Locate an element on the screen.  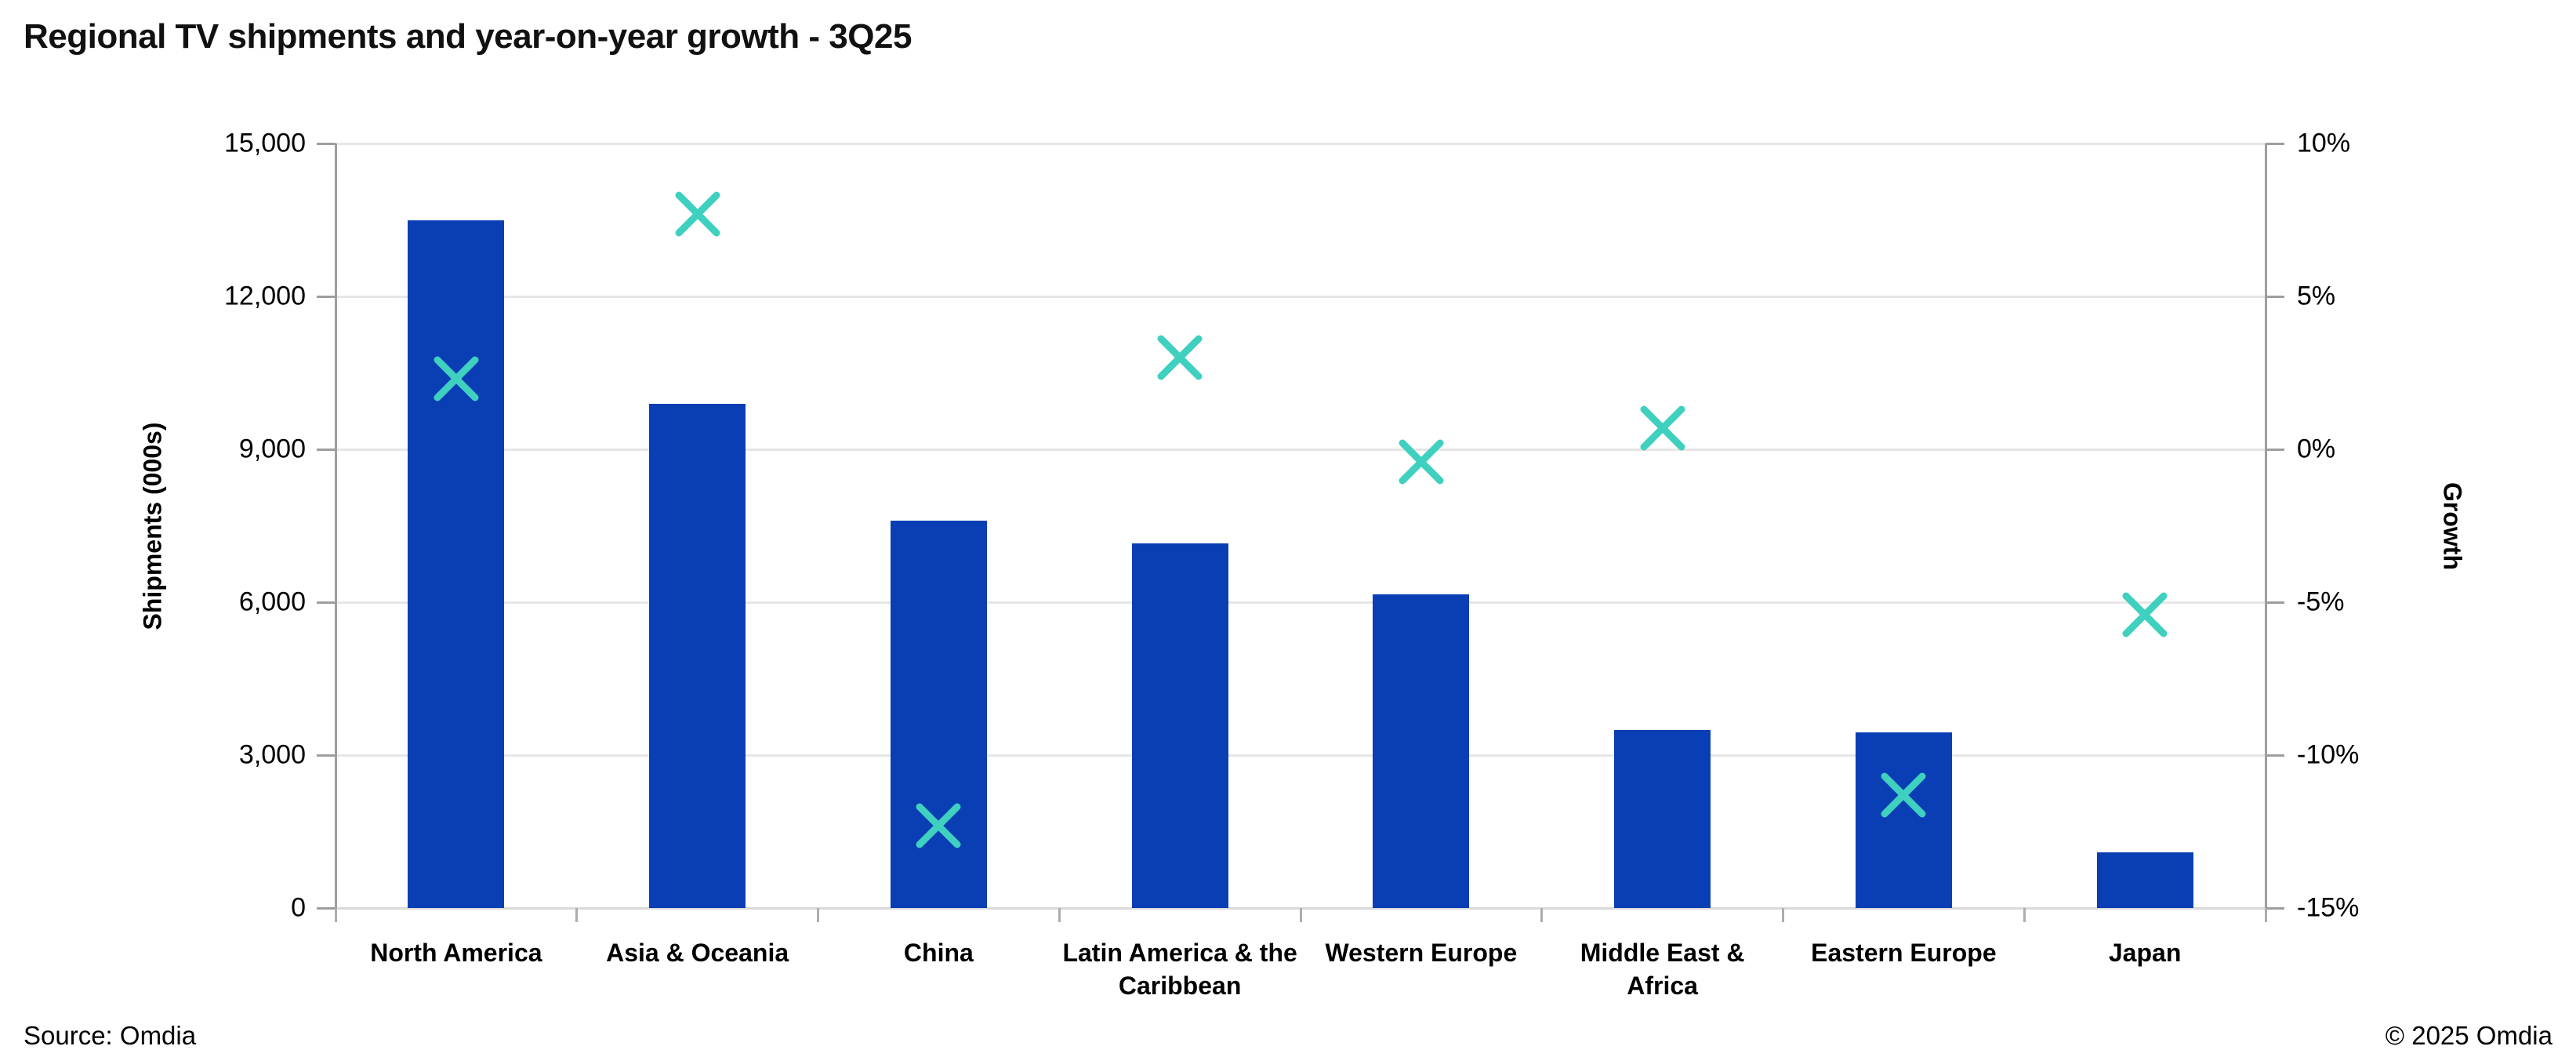
left-axis-tick-label: 3,000 is located at coordinates (272, 754).